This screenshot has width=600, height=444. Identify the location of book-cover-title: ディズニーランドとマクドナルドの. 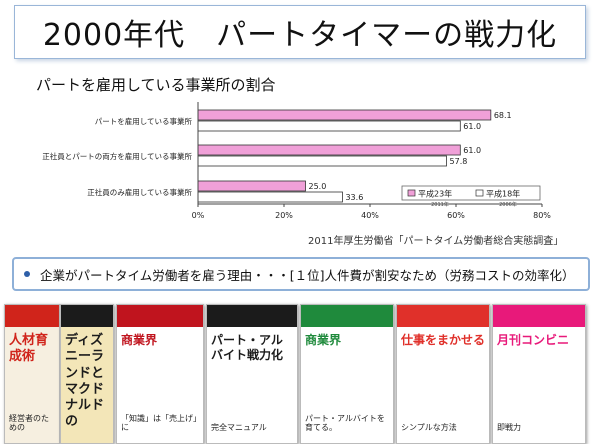
(85, 381).